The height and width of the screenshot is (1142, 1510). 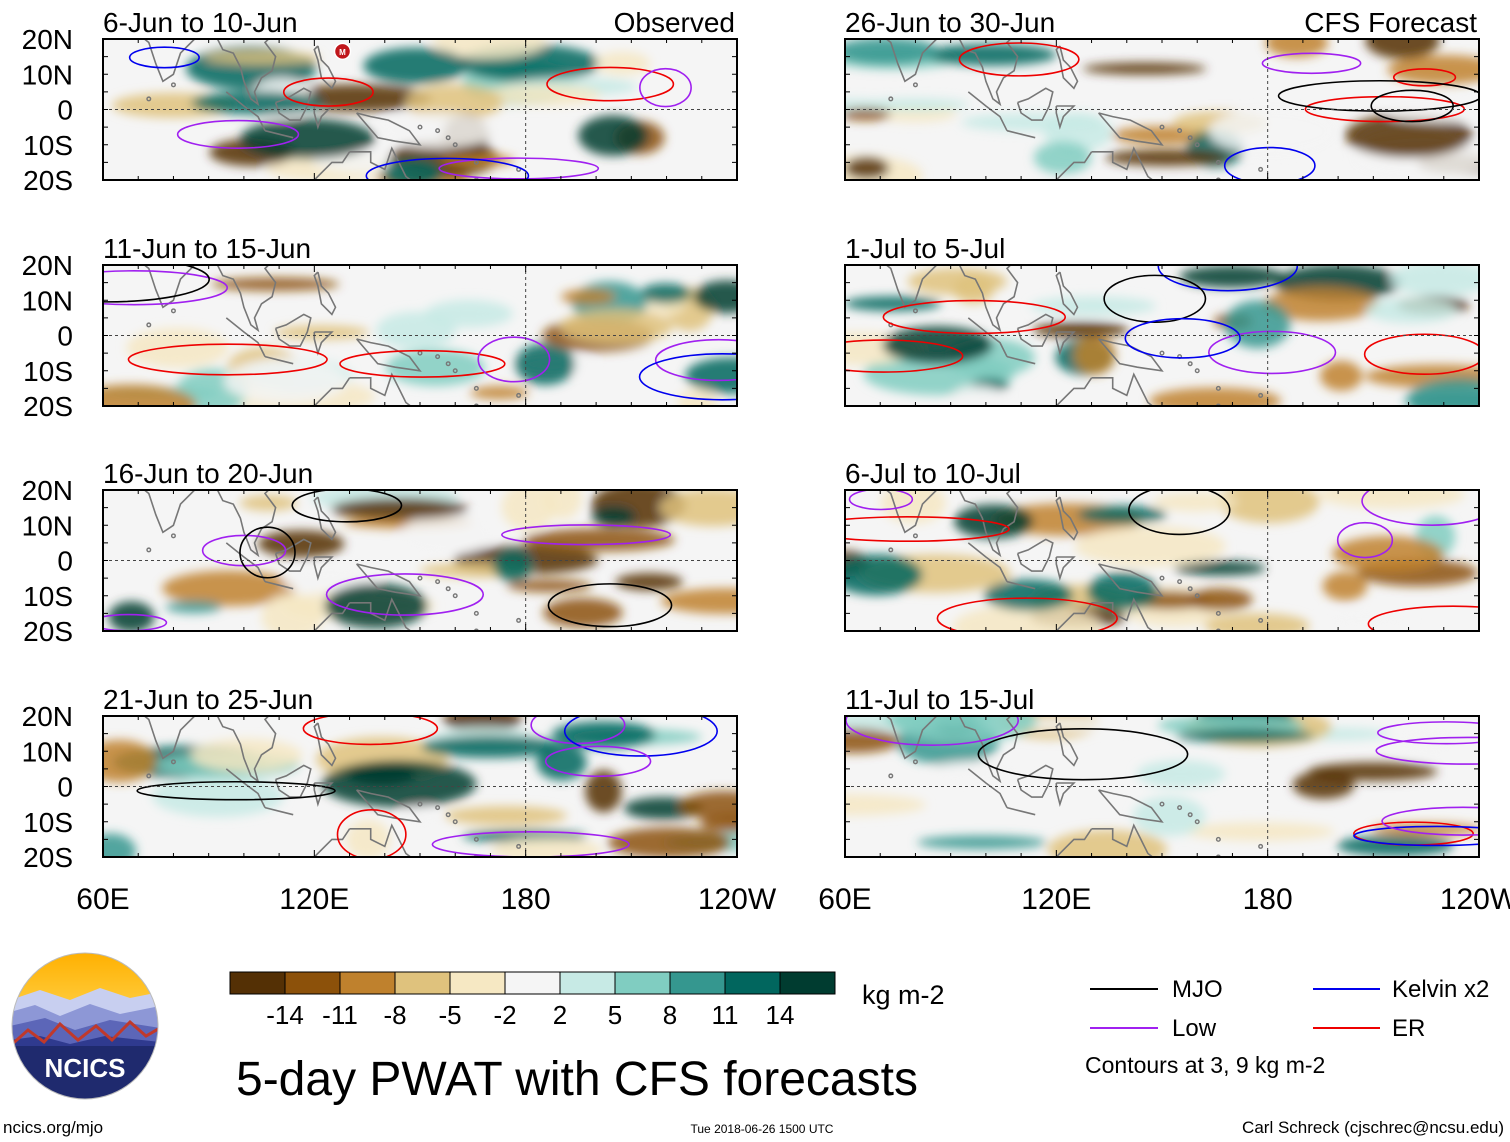 I want to click on column-header: CFS Forecast, so click(x=1390, y=22).